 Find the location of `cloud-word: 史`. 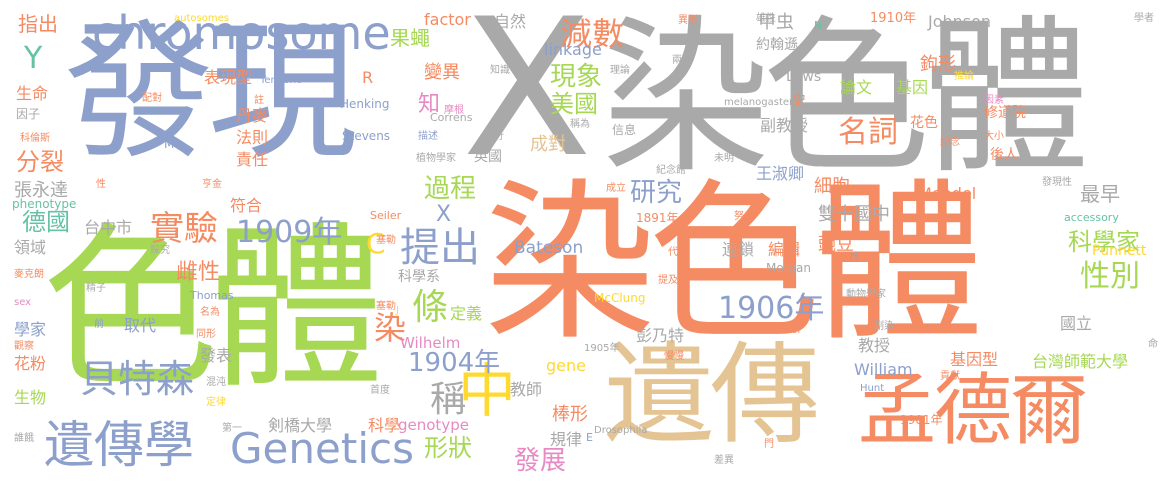

cloud-word: 史 is located at coordinates (799, 101).